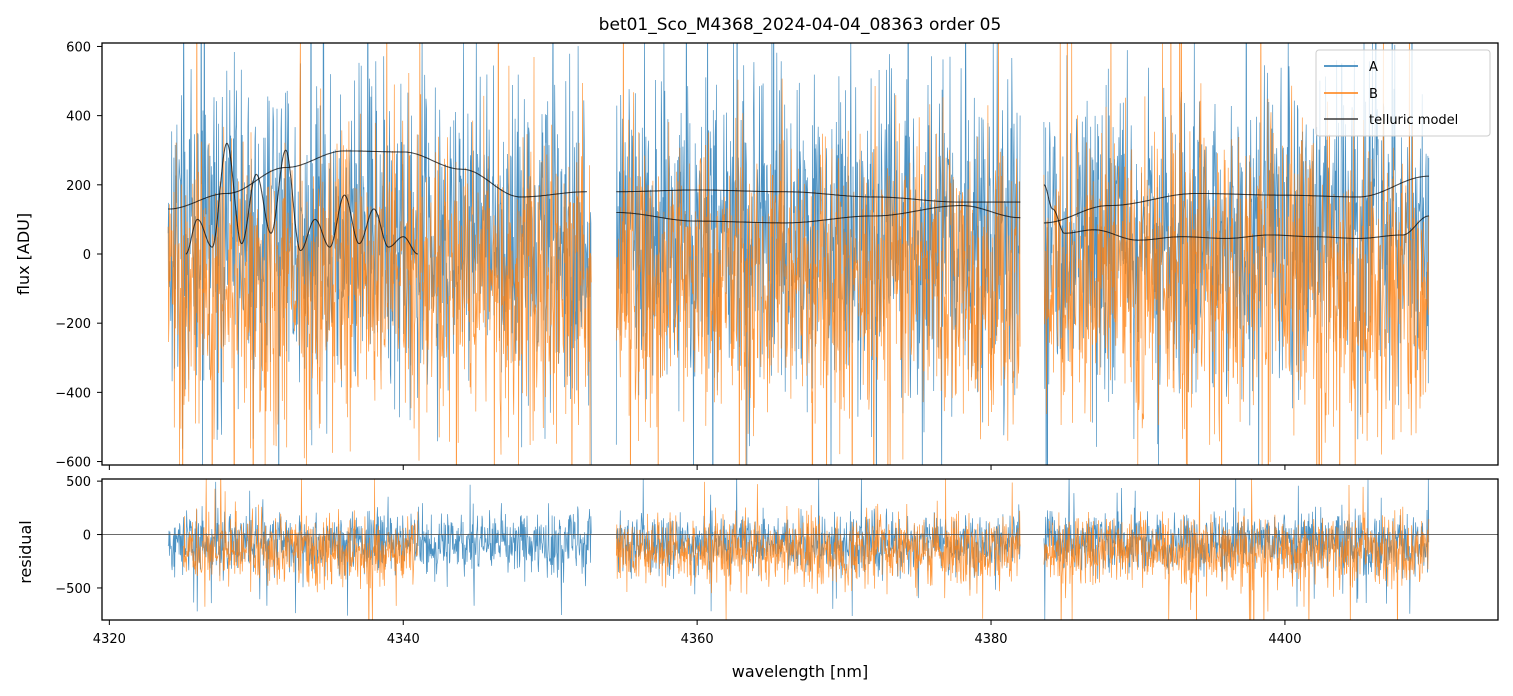 The height and width of the screenshot is (696, 1513). What do you see at coordinates (87, 255) in the screenshot?
I see `flux-y-tick-label: 0` at bounding box center [87, 255].